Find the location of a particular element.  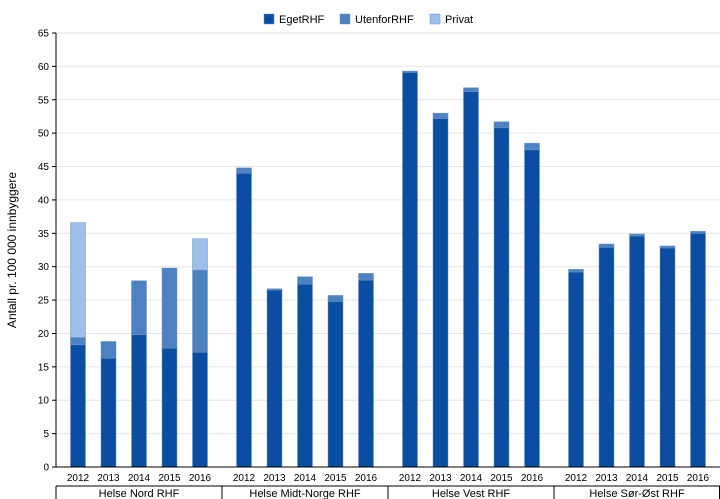

bar-utenforrhf-2-2013 is located at coordinates (440, 115).